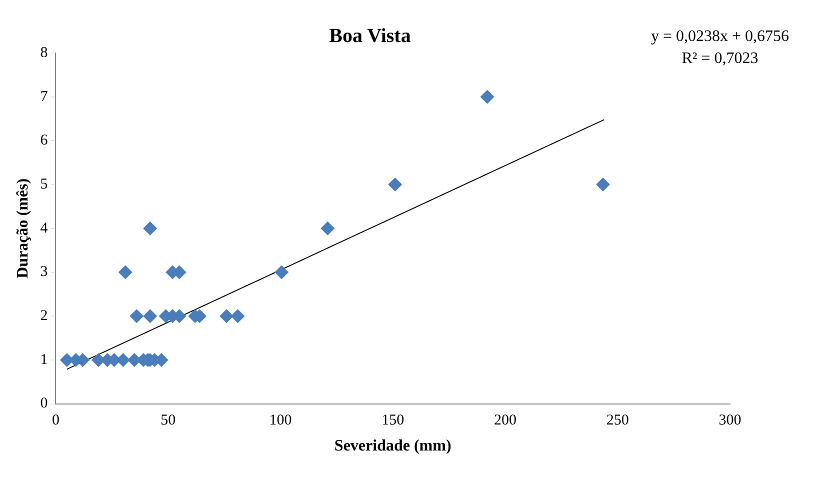  What do you see at coordinates (44, 316) in the screenshot?
I see `y-tick-label: 2` at bounding box center [44, 316].